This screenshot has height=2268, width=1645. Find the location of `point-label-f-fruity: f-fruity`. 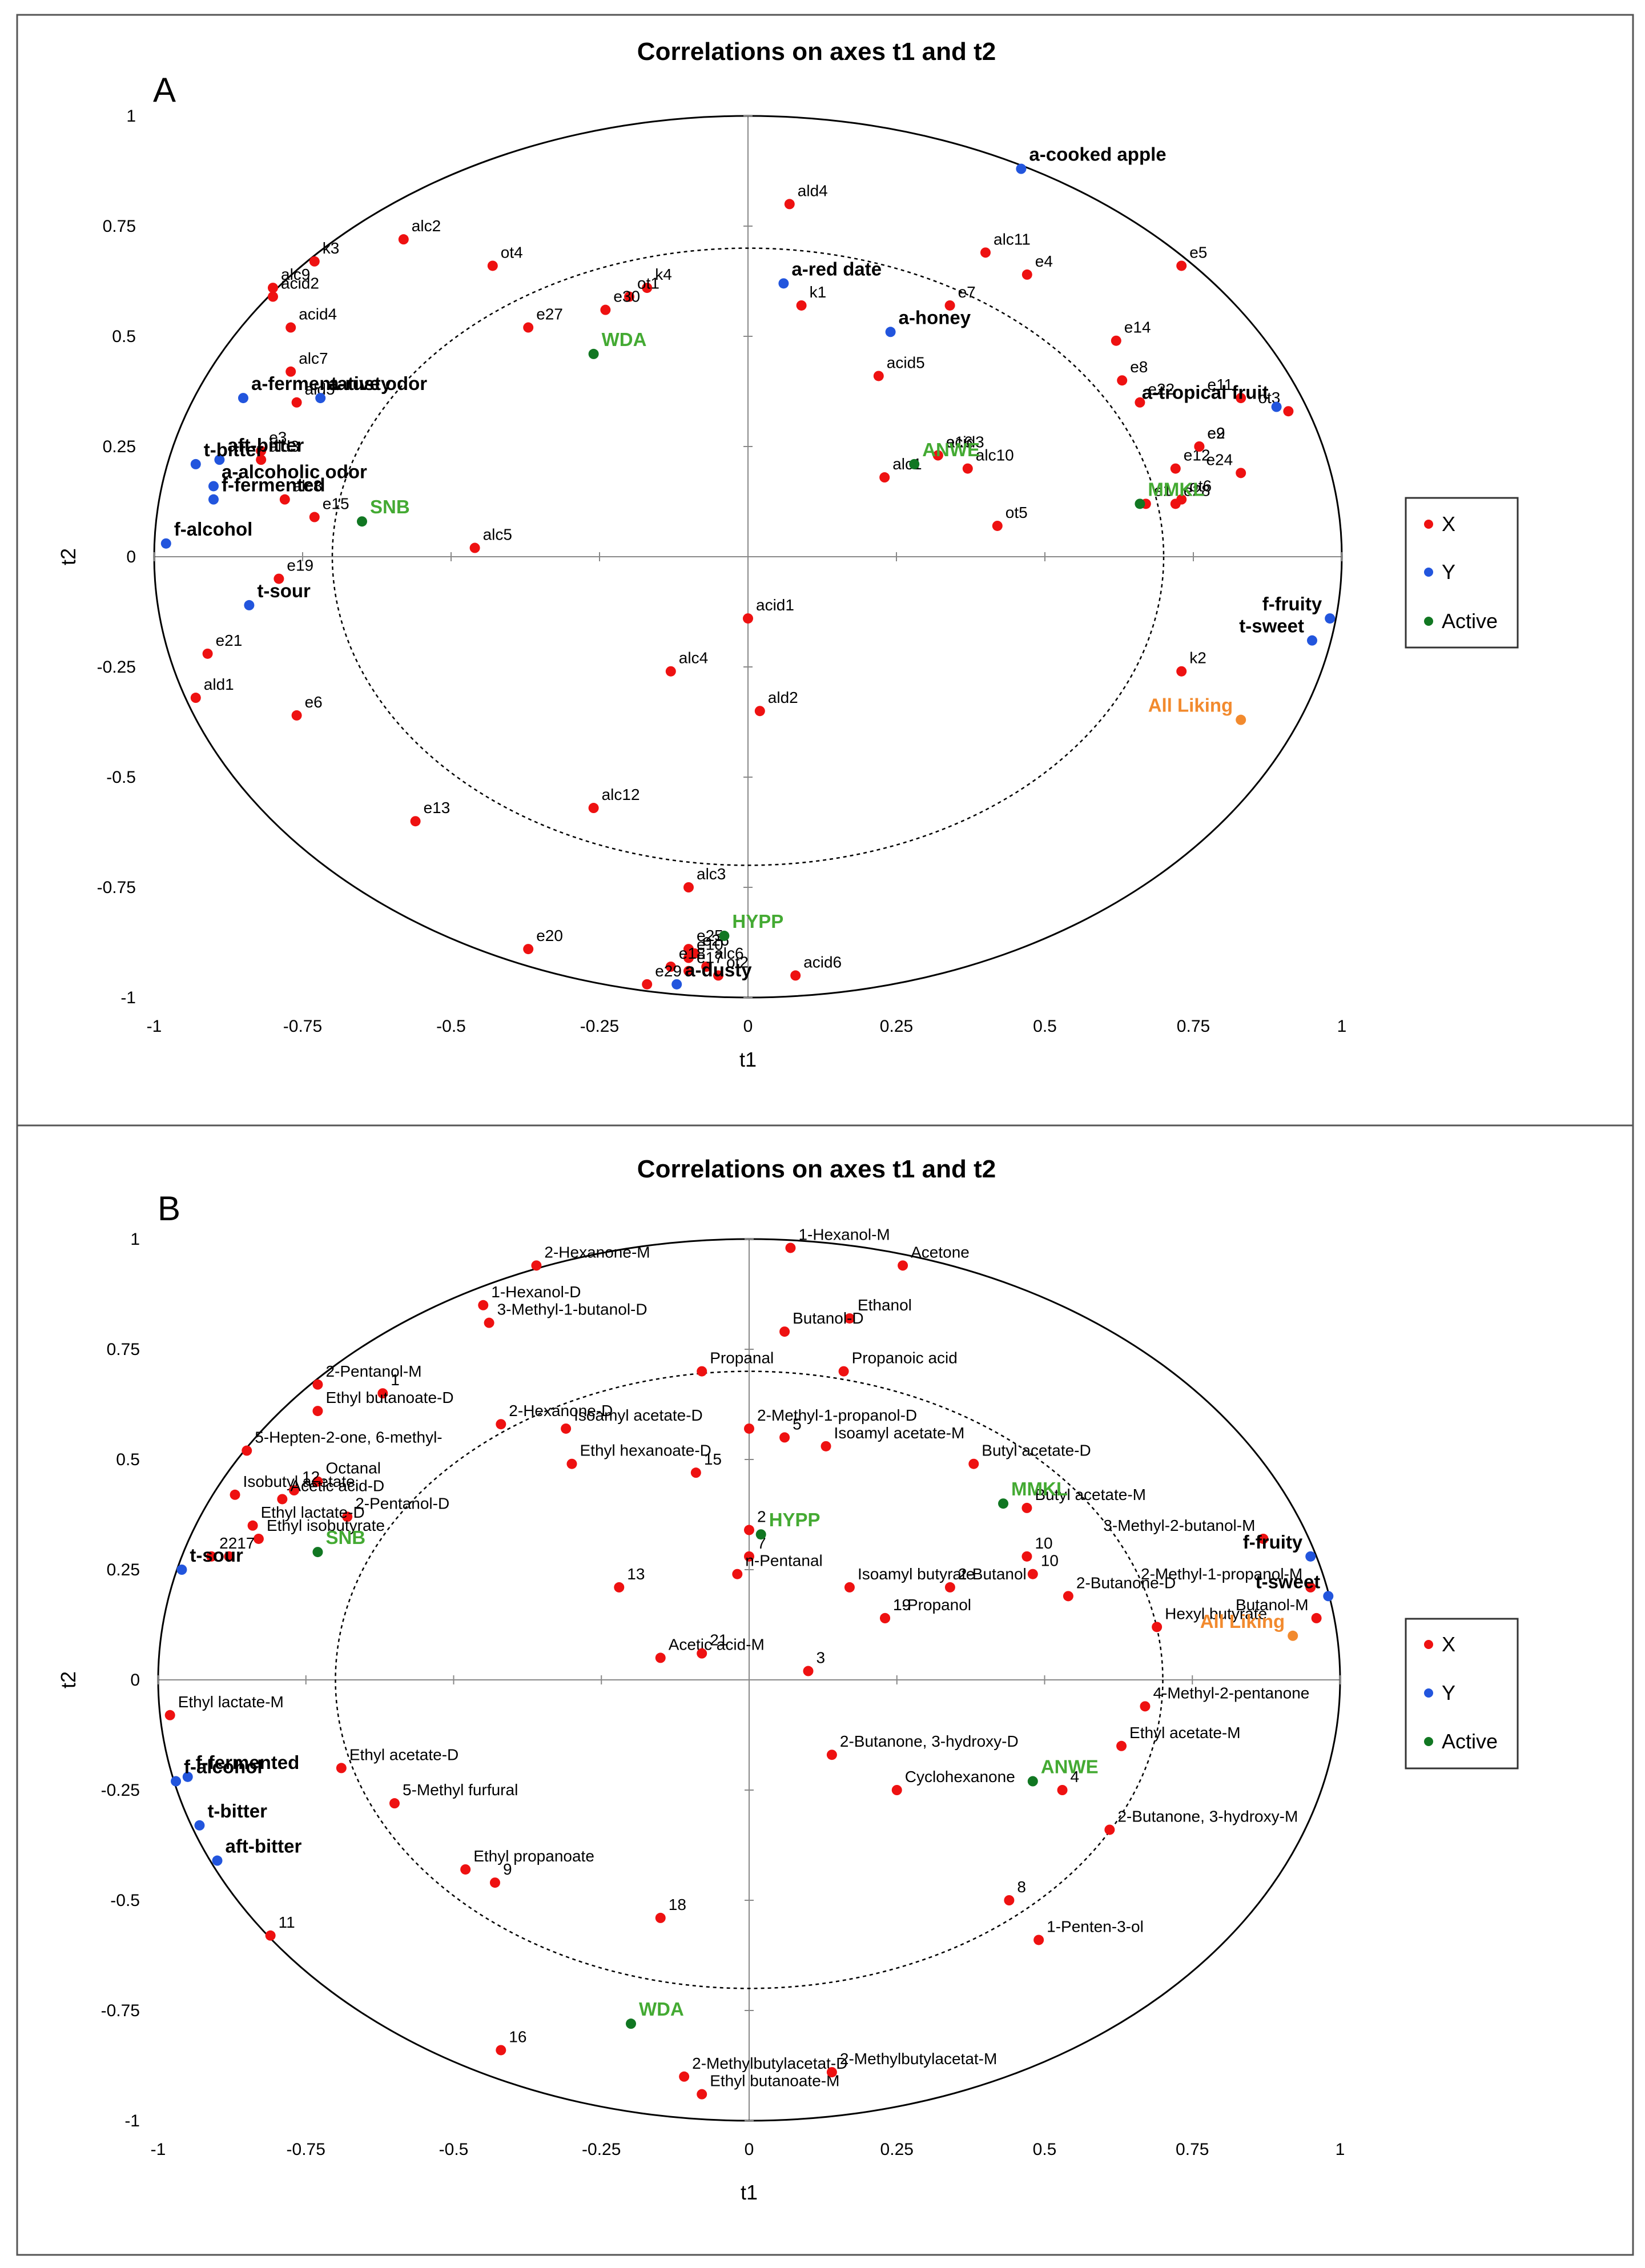

point-label-f-fruity: f-fruity is located at coordinates (1273, 1542).